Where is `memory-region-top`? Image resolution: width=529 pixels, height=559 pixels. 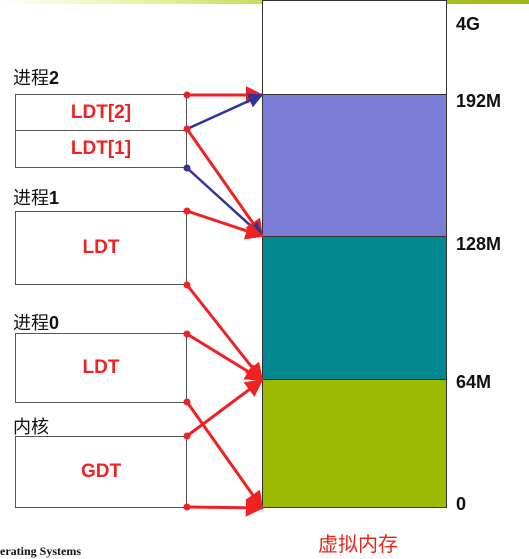
memory-region-top is located at coordinates (354, 47).